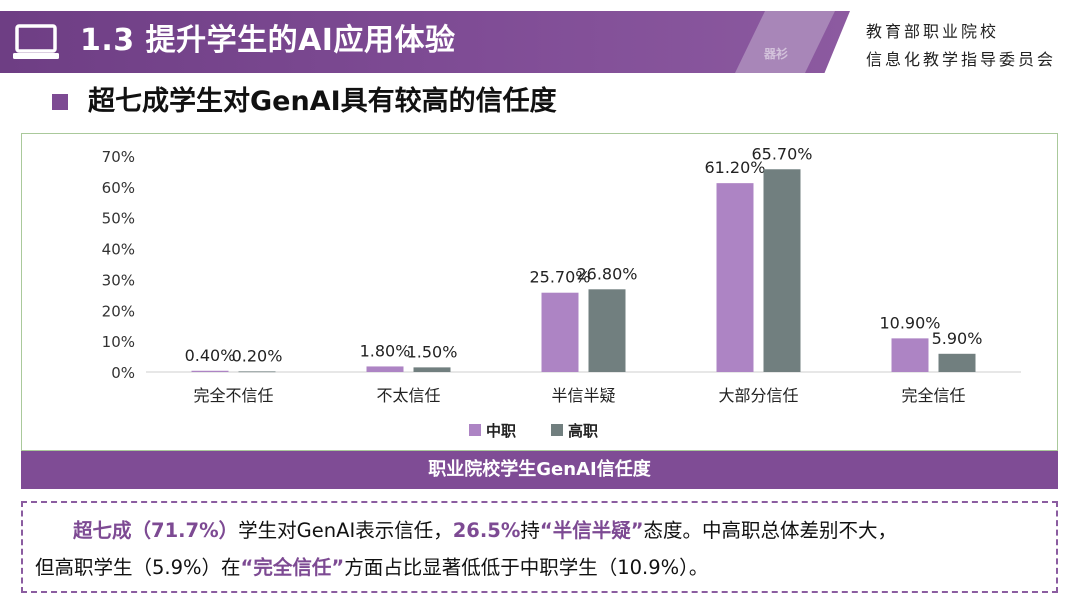 This screenshot has width=1080, height=608. I want to click on data-label: 61.20%, so click(734, 167).